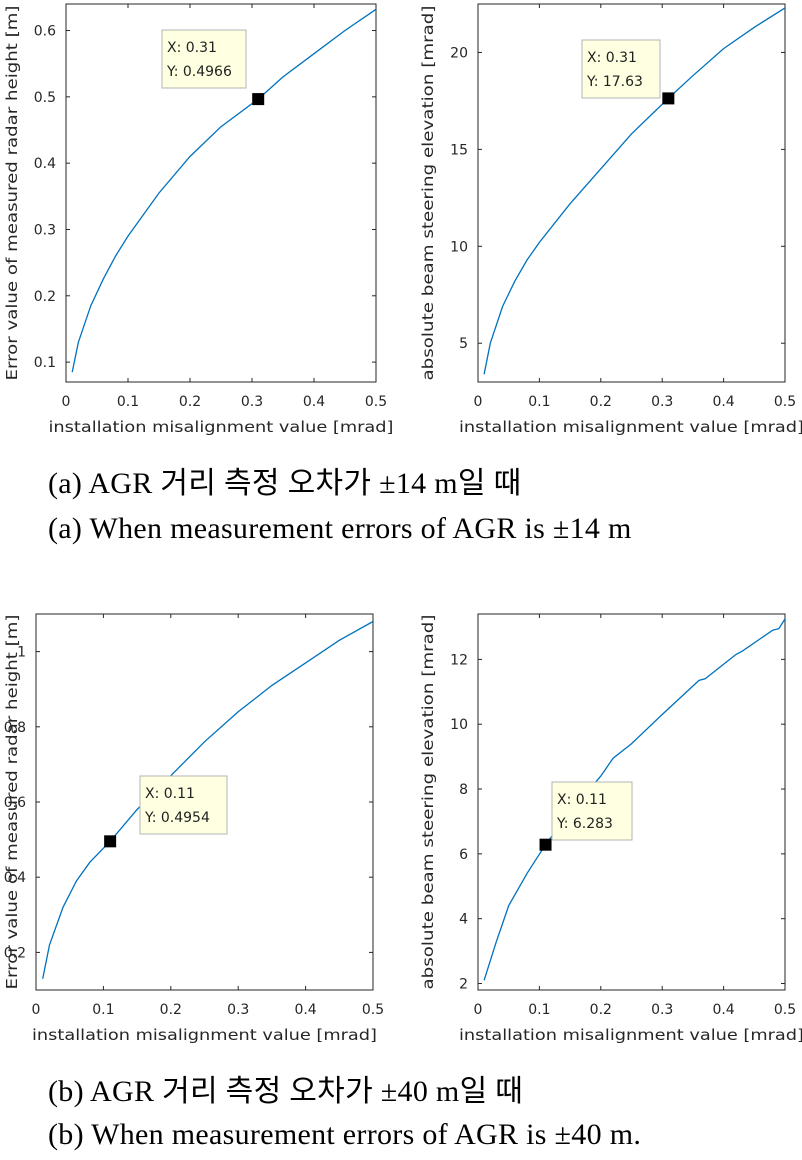 This screenshot has height=1160, width=802. I want to click on caption-a-korean: (a) AGR 거리 측정 오차가 ±14 m일 때, so click(285, 483).